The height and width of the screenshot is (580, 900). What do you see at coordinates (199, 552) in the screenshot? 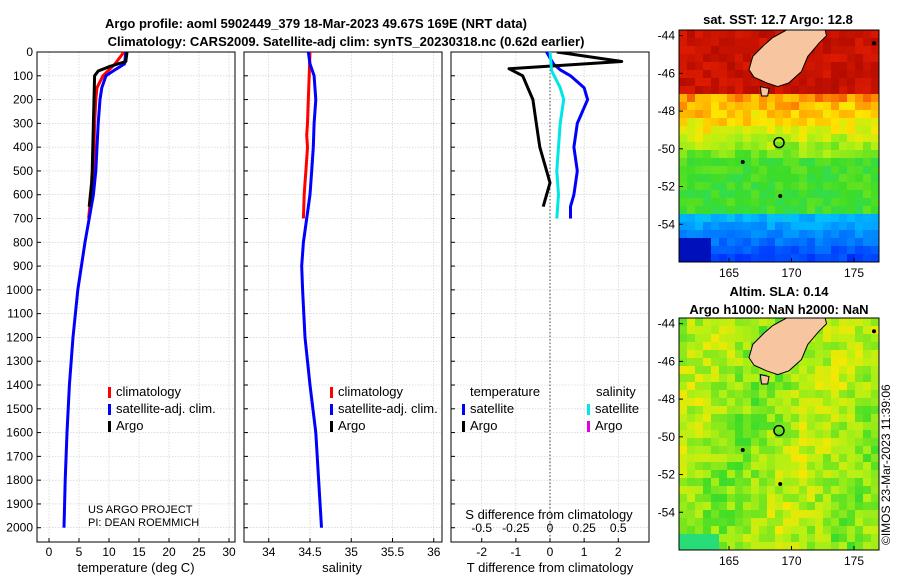
I see `x-tick-label: 25` at bounding box center [199, 552].